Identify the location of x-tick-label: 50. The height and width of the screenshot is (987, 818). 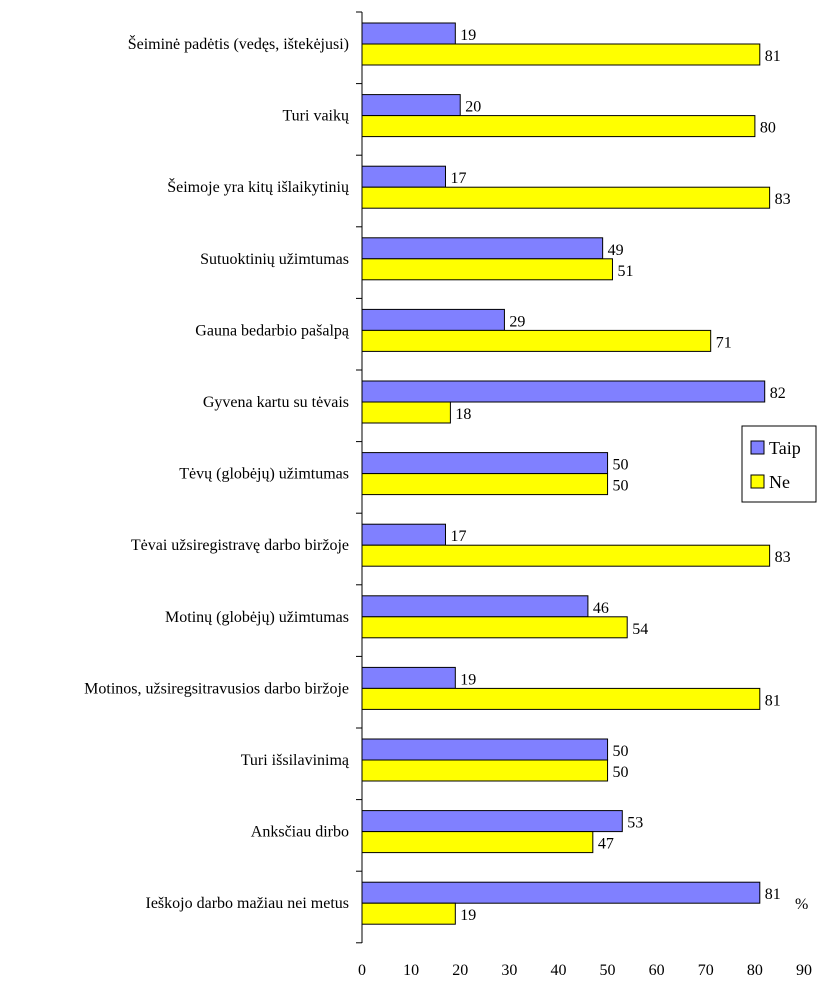
(608, 970).